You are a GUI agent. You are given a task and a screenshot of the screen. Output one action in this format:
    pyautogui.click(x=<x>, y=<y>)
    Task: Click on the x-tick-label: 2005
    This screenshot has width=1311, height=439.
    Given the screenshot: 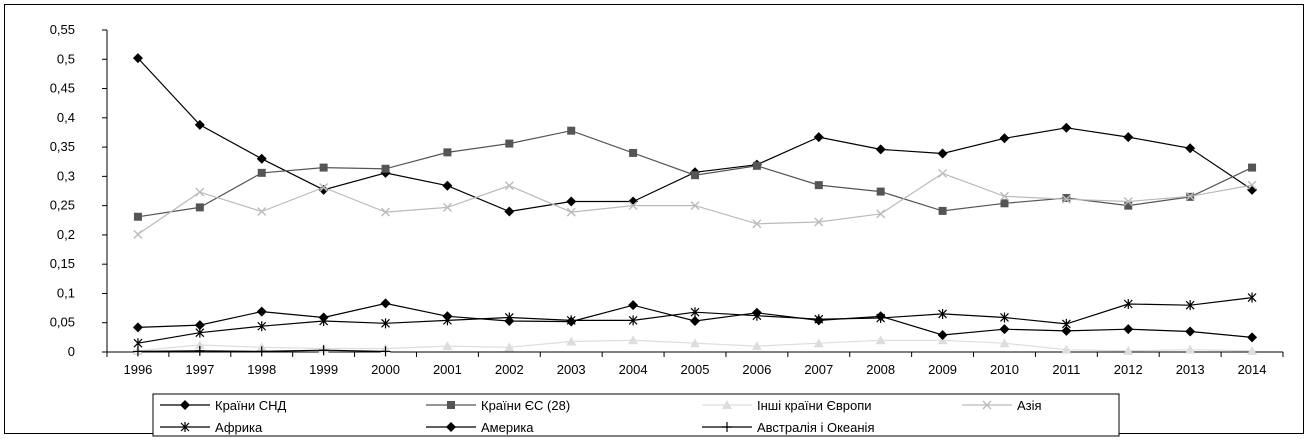 What is the action you would take?
    pyautogui.click(x=695, y=369)
    